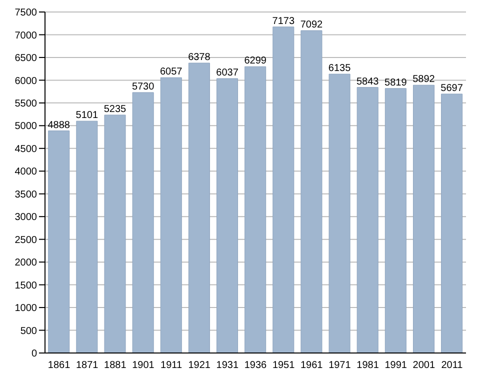  I want to click on y-tick-label: 7500, so click(26, 13).